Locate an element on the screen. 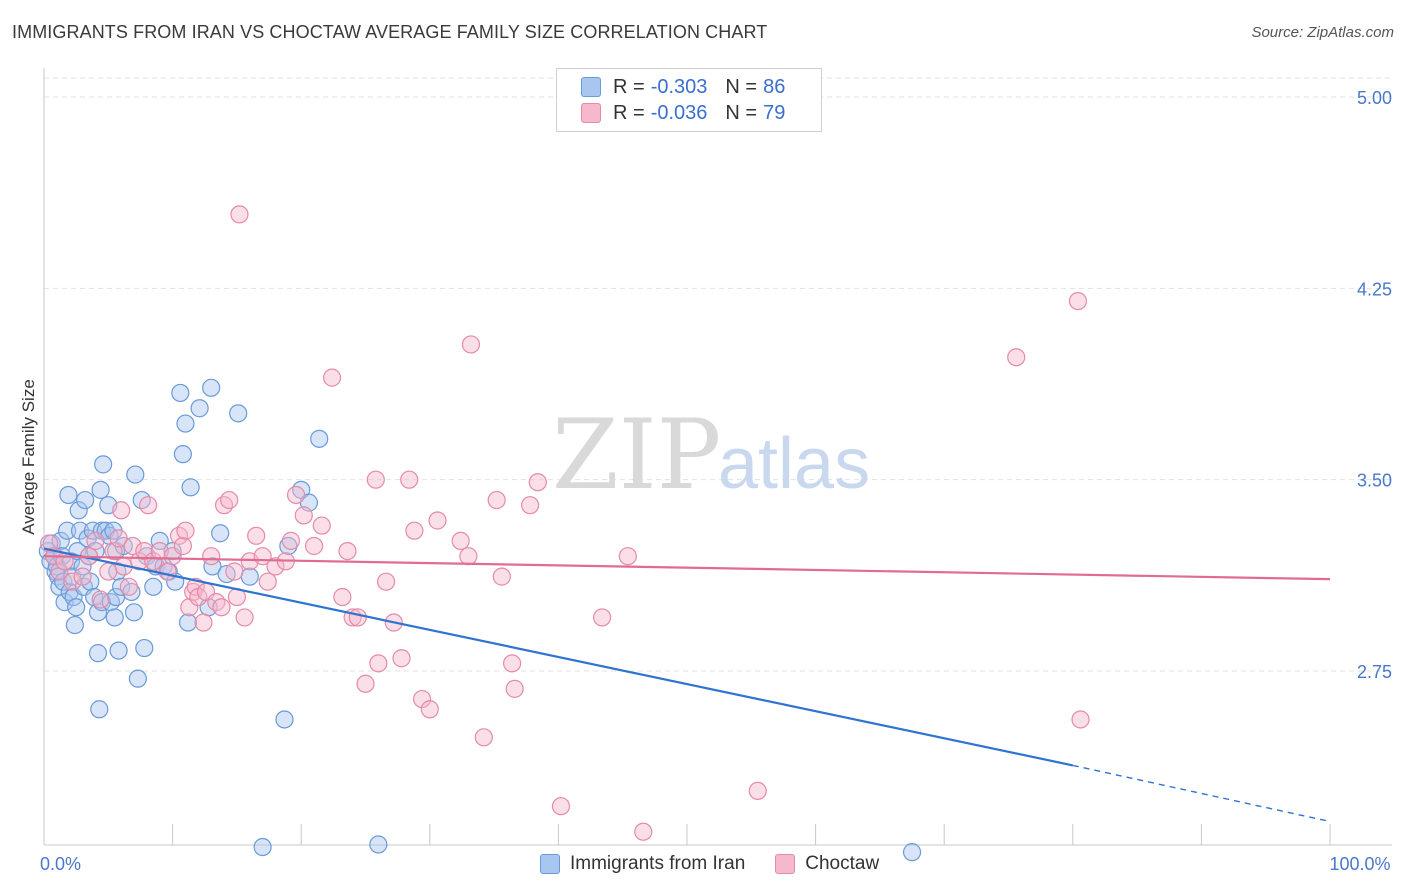  legend-item-choctaw: Choctaw is located at coordinates (827, 864).